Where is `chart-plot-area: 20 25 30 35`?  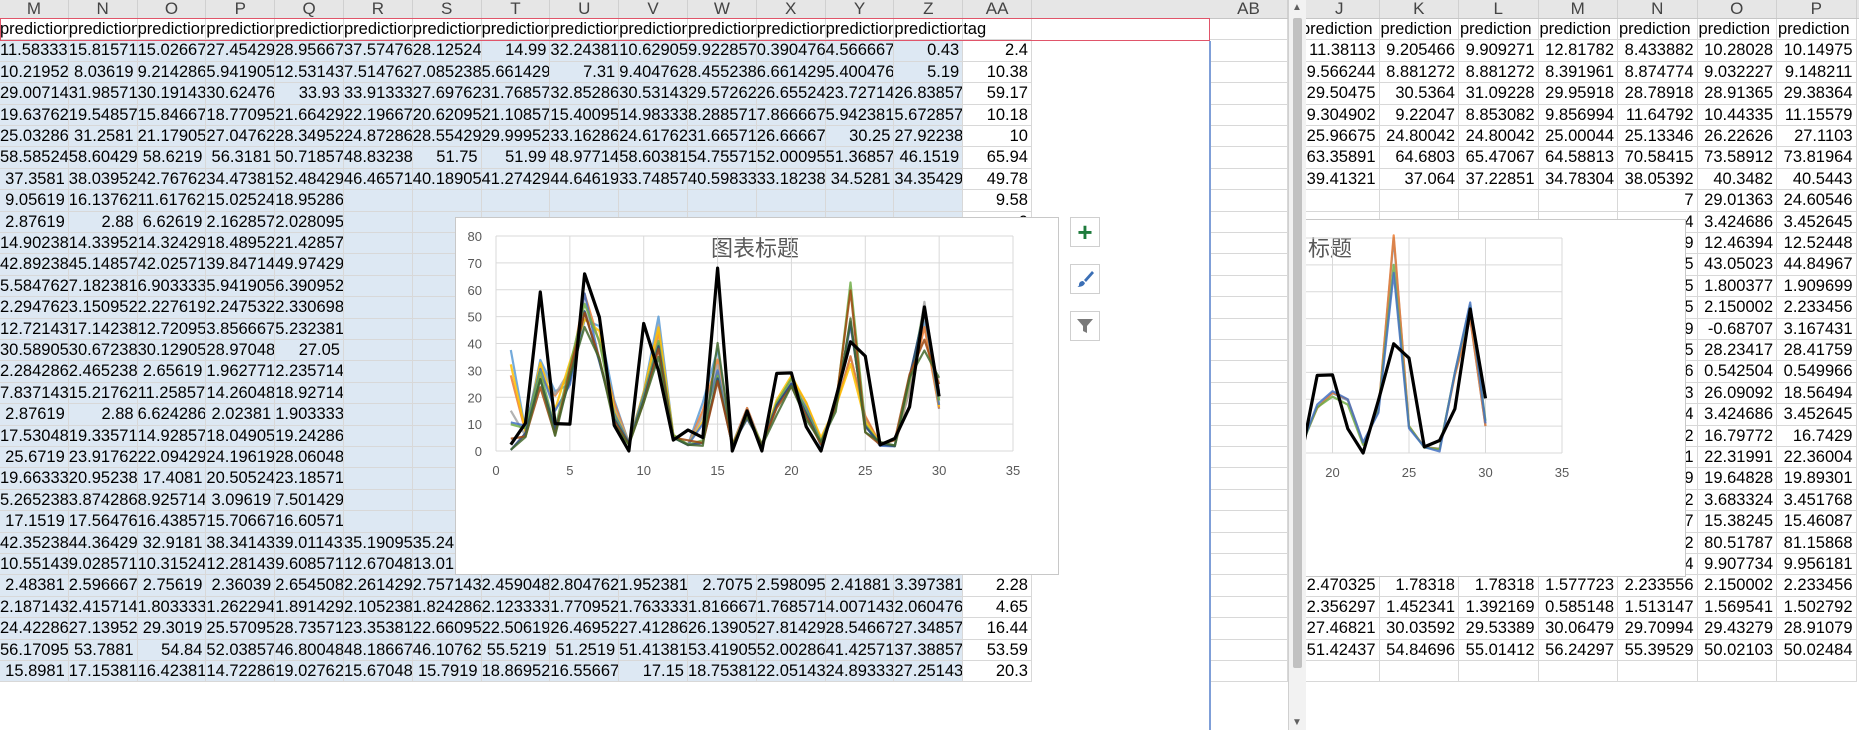 chart-plot-area: 20 25 30 35 is located at coordinates (1495, 398).